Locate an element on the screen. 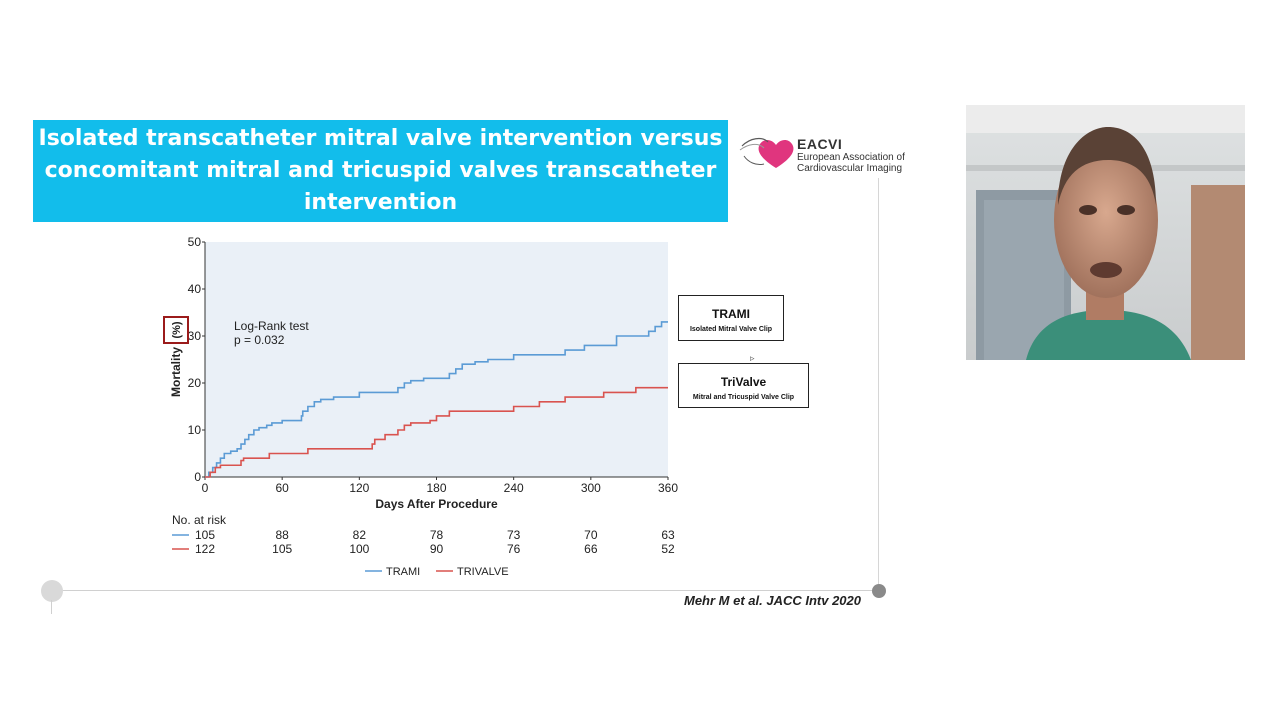  trivalve-box-subtitle: Mitral and Tricuspid Valve Clip is located at coordinates (743, 397).